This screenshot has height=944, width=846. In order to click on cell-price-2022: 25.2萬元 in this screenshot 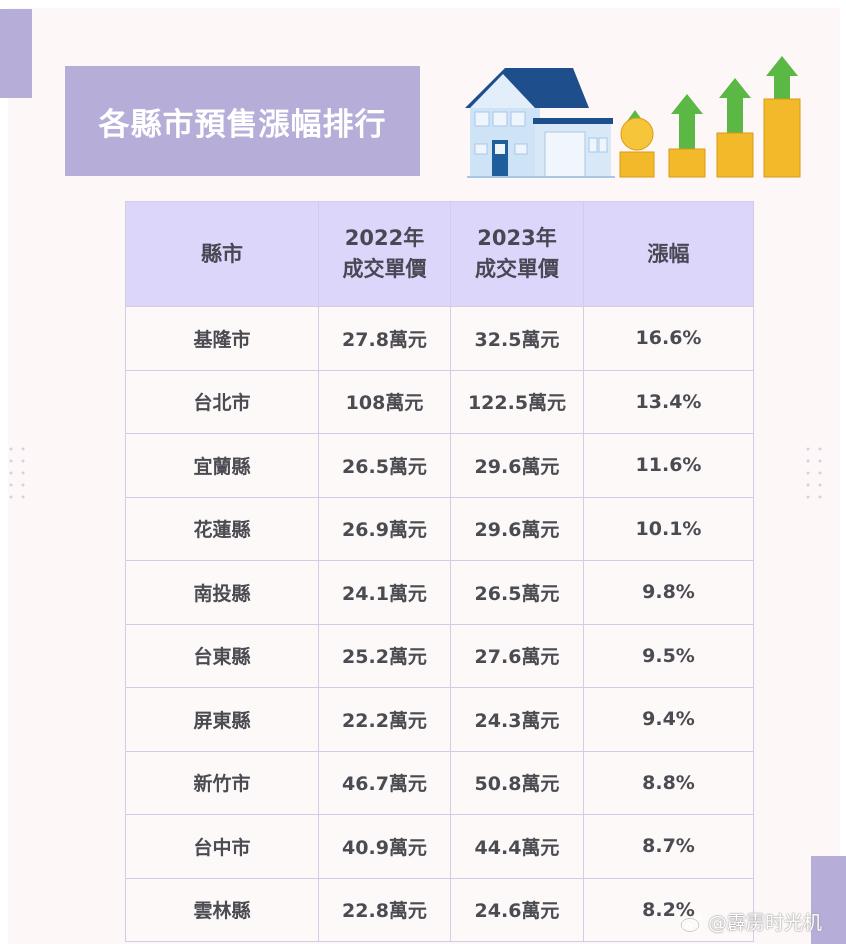, I will do `click(384, 655)`.